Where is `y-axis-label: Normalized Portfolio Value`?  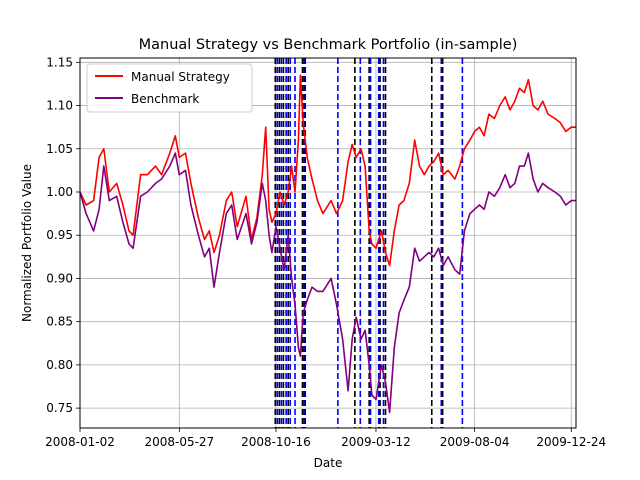
y-axis-label: Normalized Portfolio Value is located at coordinates (27, 243).